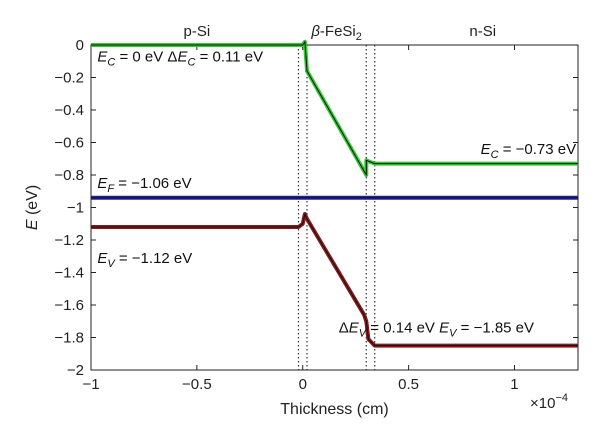  What do you see at coordinates (75, 370) in the screenshot?
I see `y-tick-label-10: −2` at bounding box center [75, 370].